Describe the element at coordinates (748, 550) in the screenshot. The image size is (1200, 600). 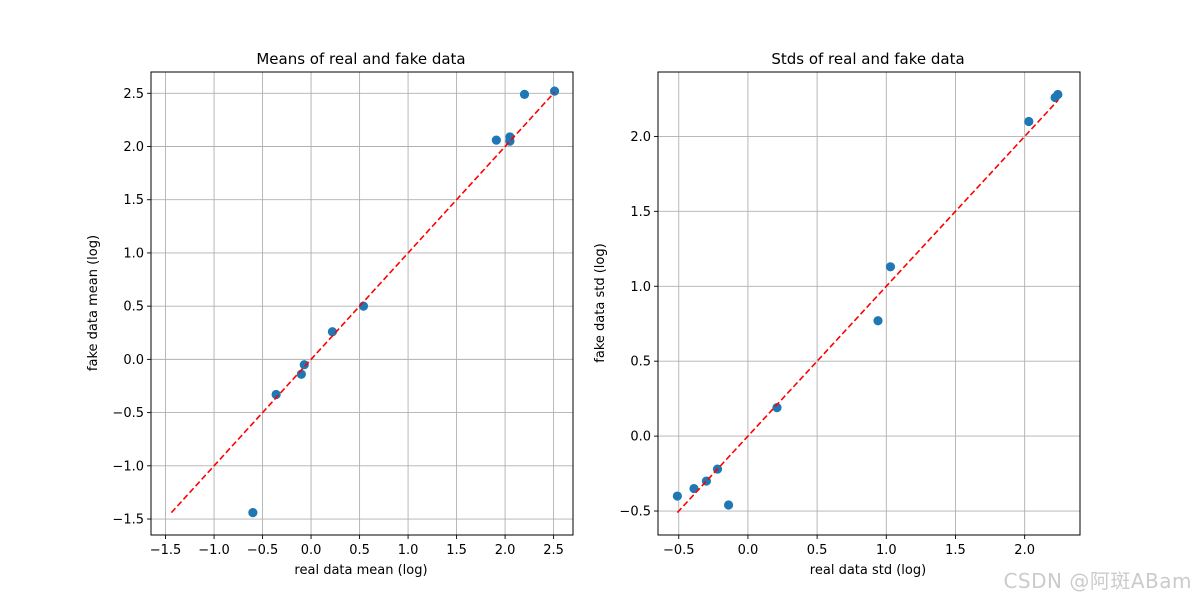
I see `stds-x-tick-label: 0.0` at that location.